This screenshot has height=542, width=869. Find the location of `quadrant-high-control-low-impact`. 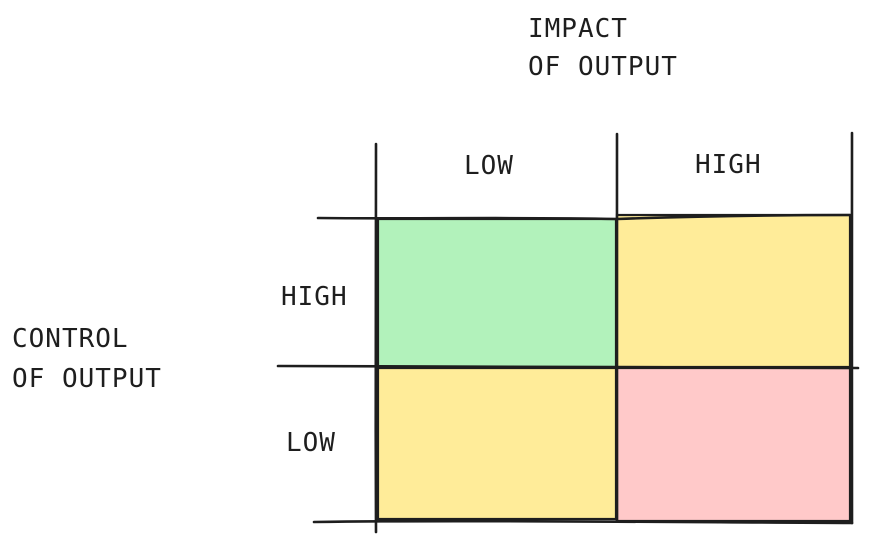

quadrant-high-control-low-impact is located at coordinates (497, 293).